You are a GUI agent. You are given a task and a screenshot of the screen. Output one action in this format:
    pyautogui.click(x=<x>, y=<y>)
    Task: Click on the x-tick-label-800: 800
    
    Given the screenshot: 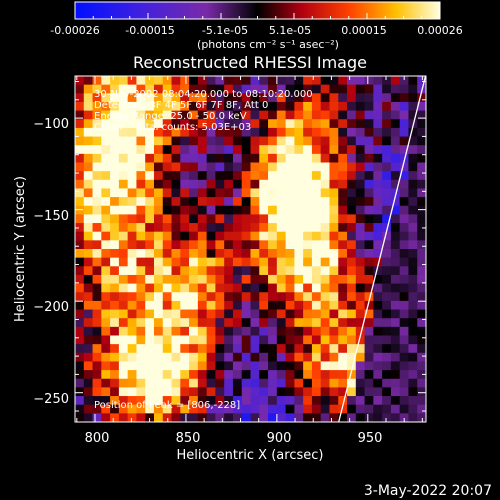 What is the action you would take?
    pyautogui.click(x=97, y=438)
    